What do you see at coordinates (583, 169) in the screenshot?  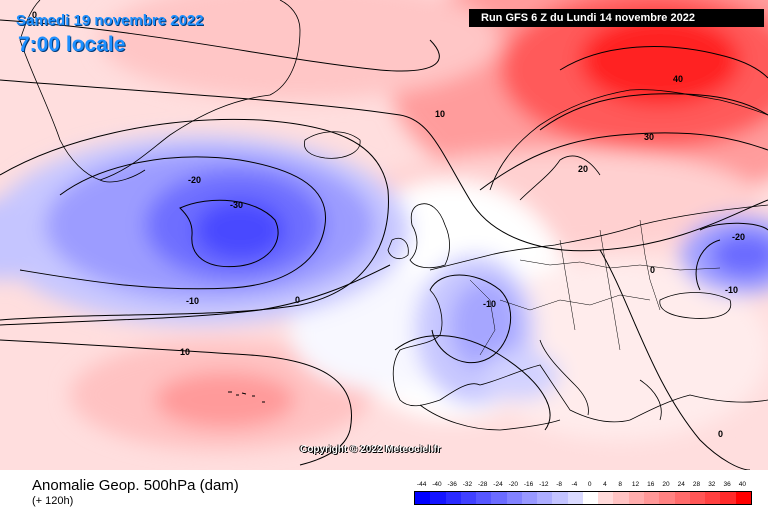 I see `contour-label: 20` at bounding box center [583, 169].